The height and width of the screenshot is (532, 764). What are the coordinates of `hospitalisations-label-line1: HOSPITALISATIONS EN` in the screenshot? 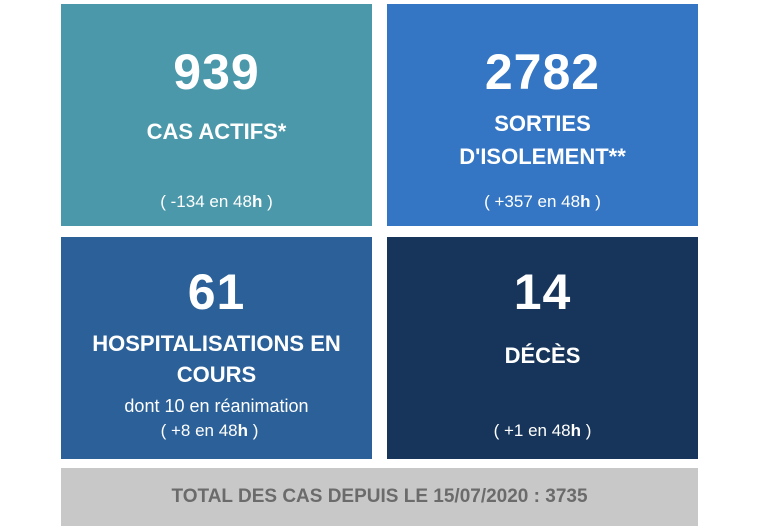 It's located at (216, 343).